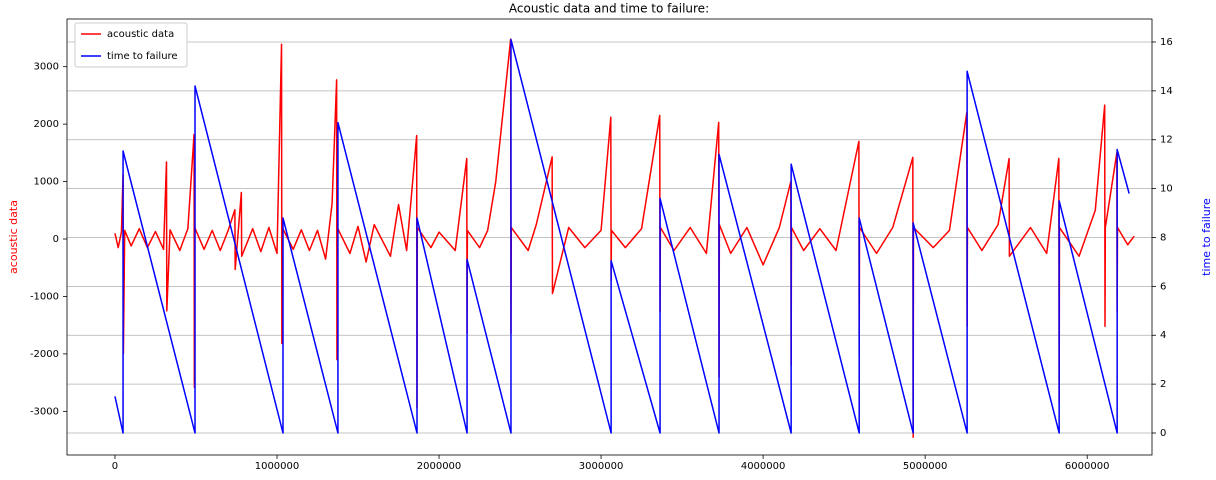 This screenshot has height=480, width=1216. What do you see at coordinates (46, 67) in the screenshot?
I see `y-tick-label: 3000` at bounding box center [46, 67].